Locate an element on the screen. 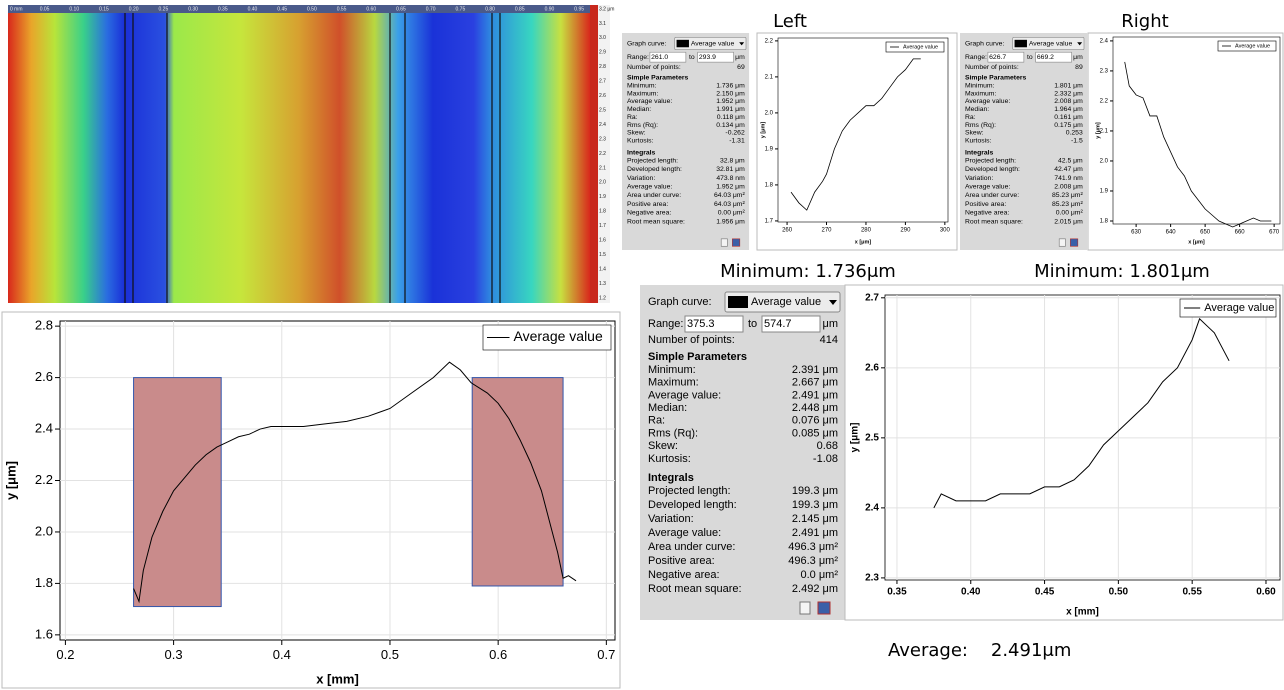 This screenshot has width=1284, height=690. save-icon is located at coordinates (736, 242).